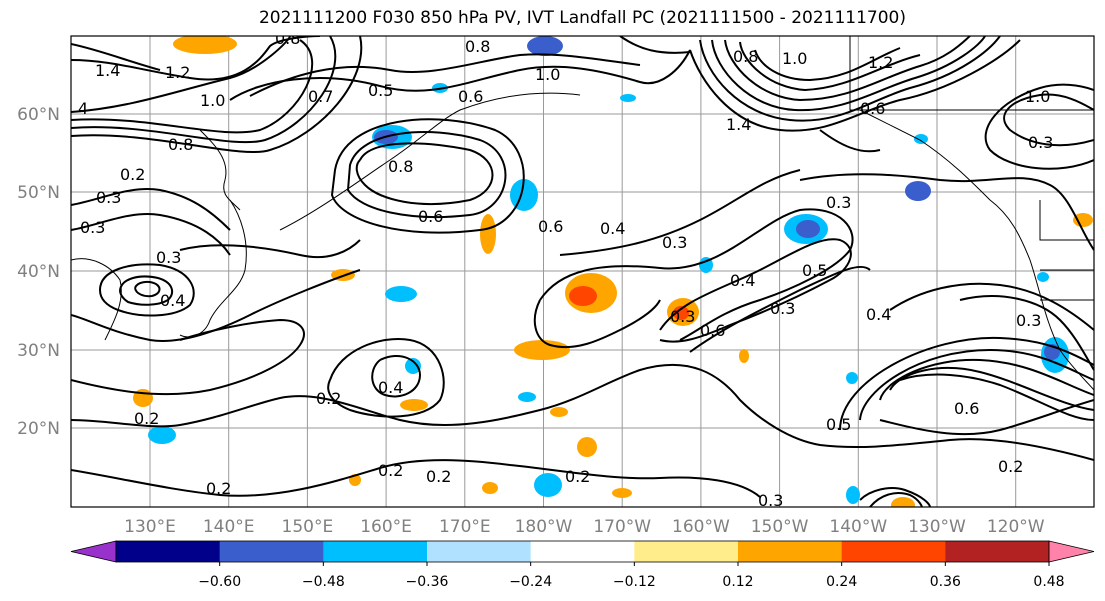 This screenshot has width=1105, height=601. I want to click on lon-tick-label: 140°W, so click(858, 527).